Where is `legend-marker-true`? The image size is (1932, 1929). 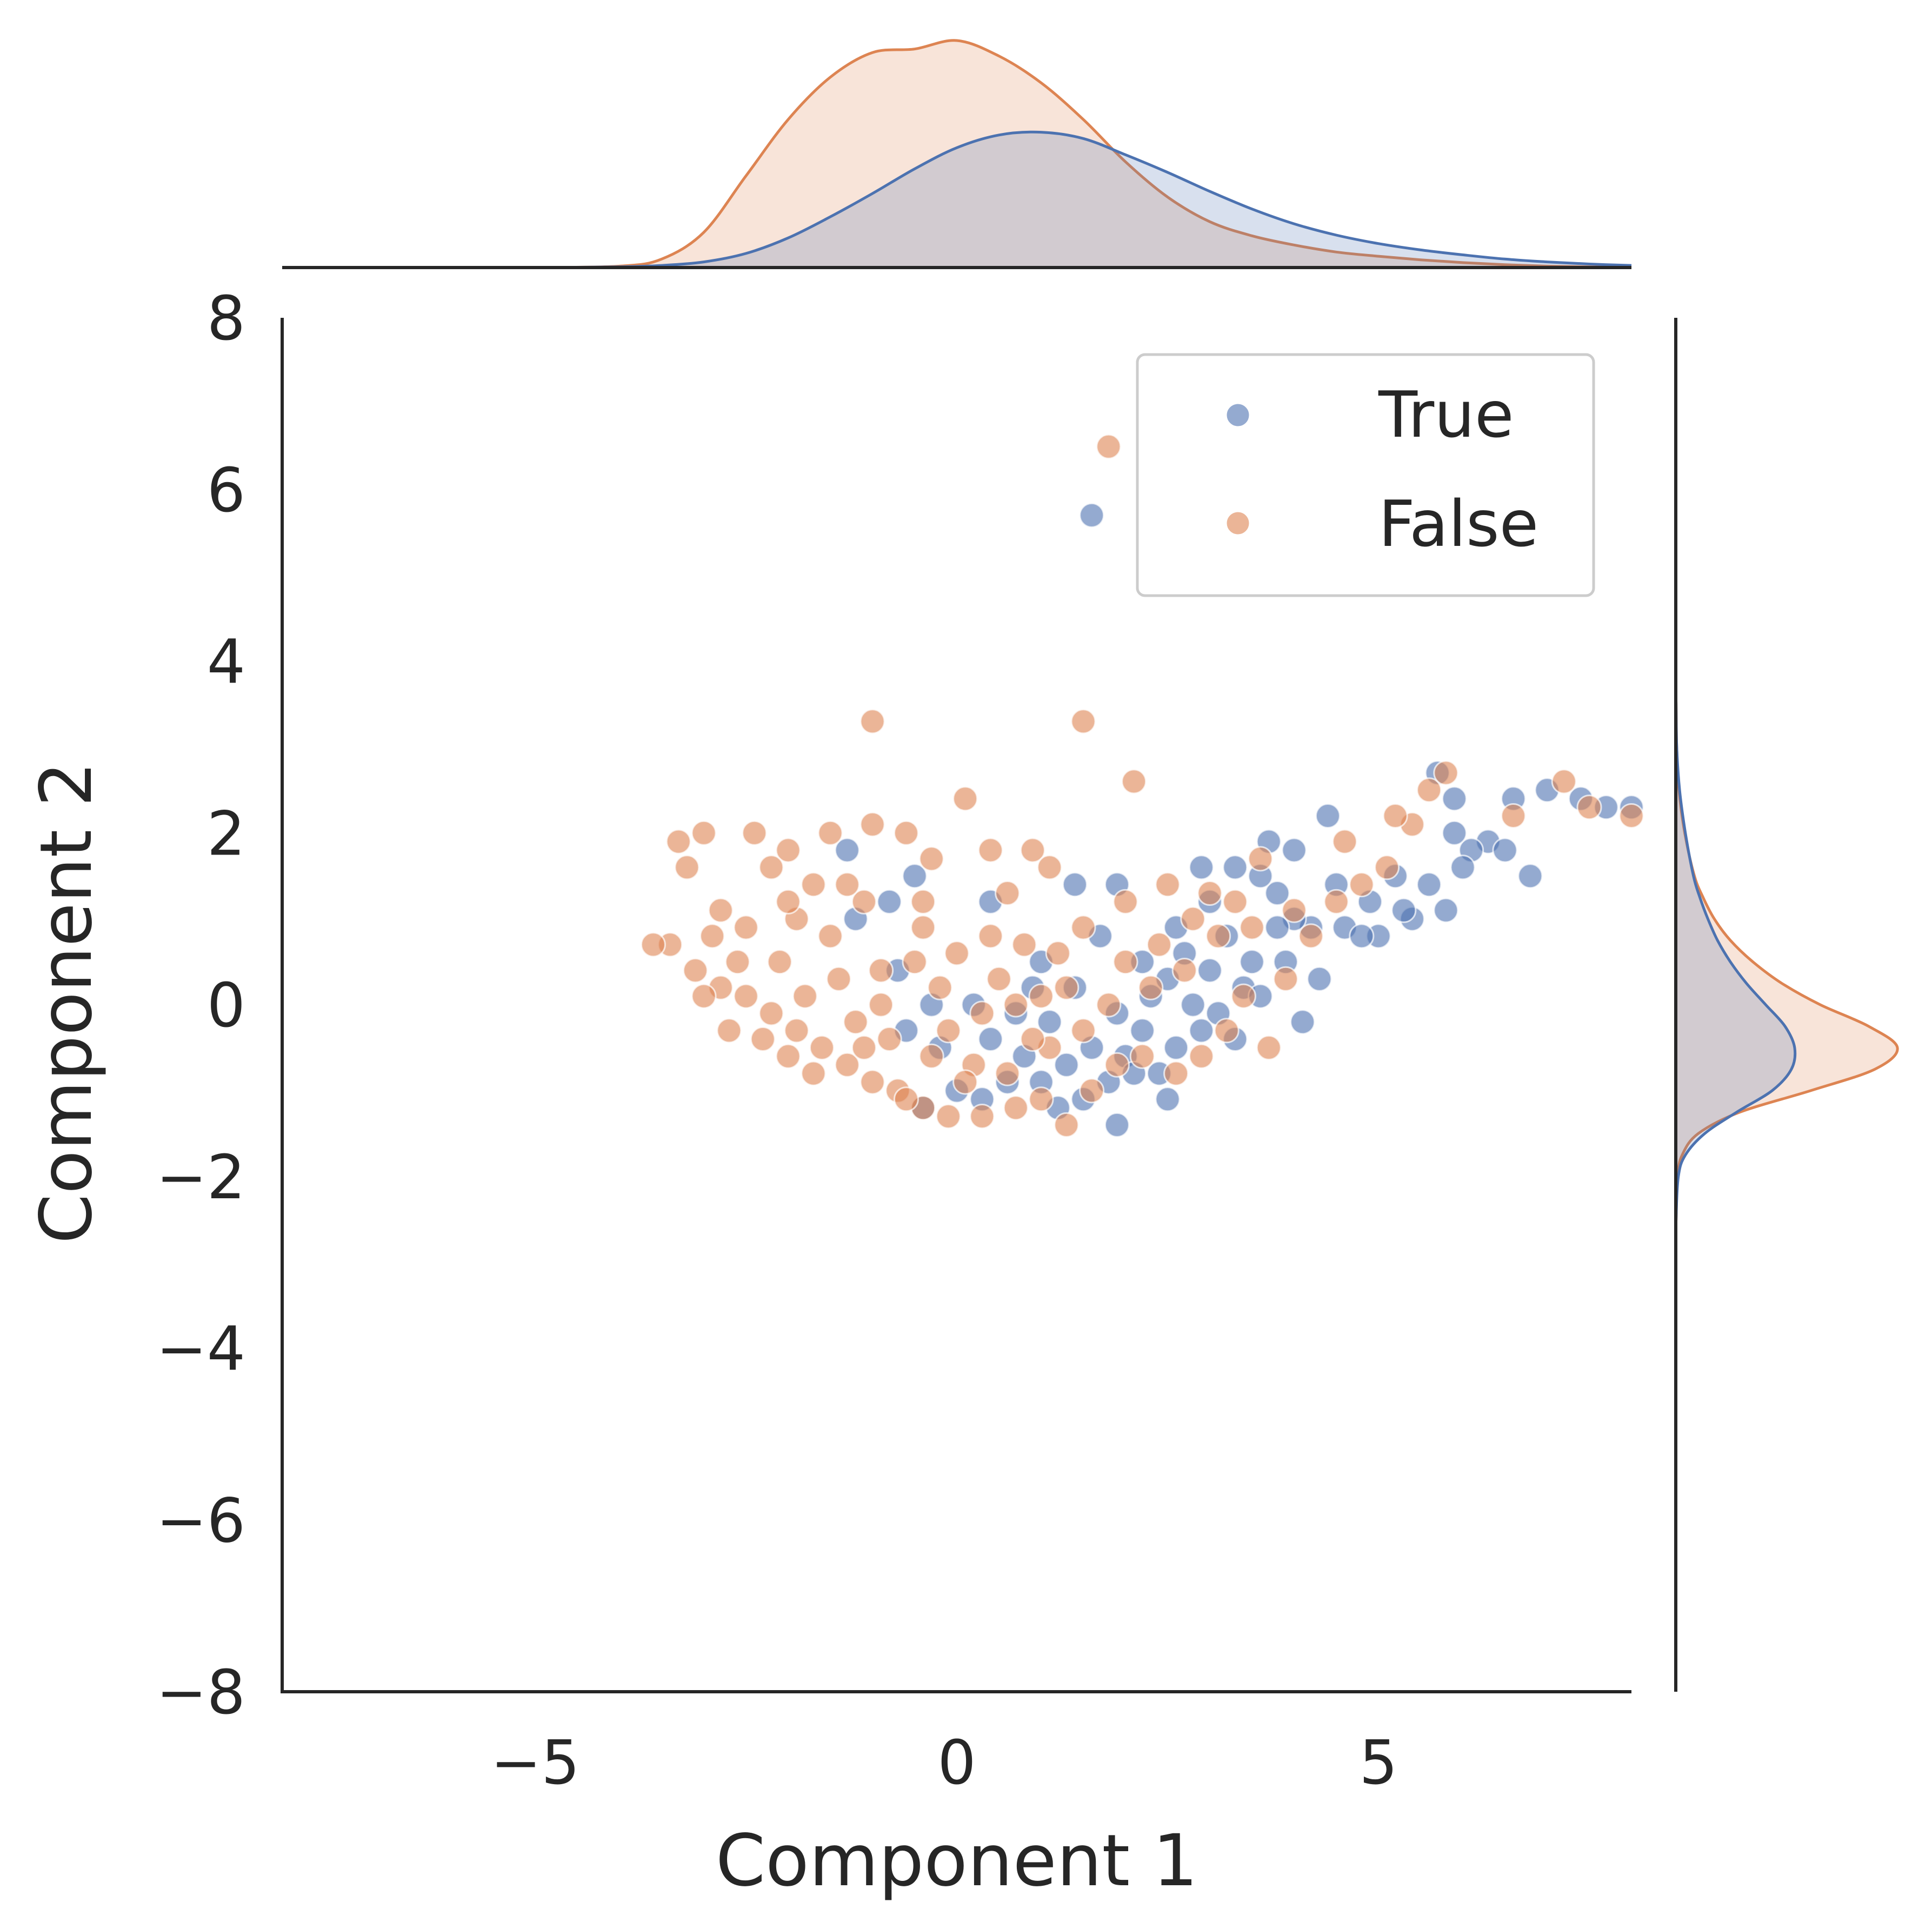
legend-marker-true is located at coordinates (1238, 415).